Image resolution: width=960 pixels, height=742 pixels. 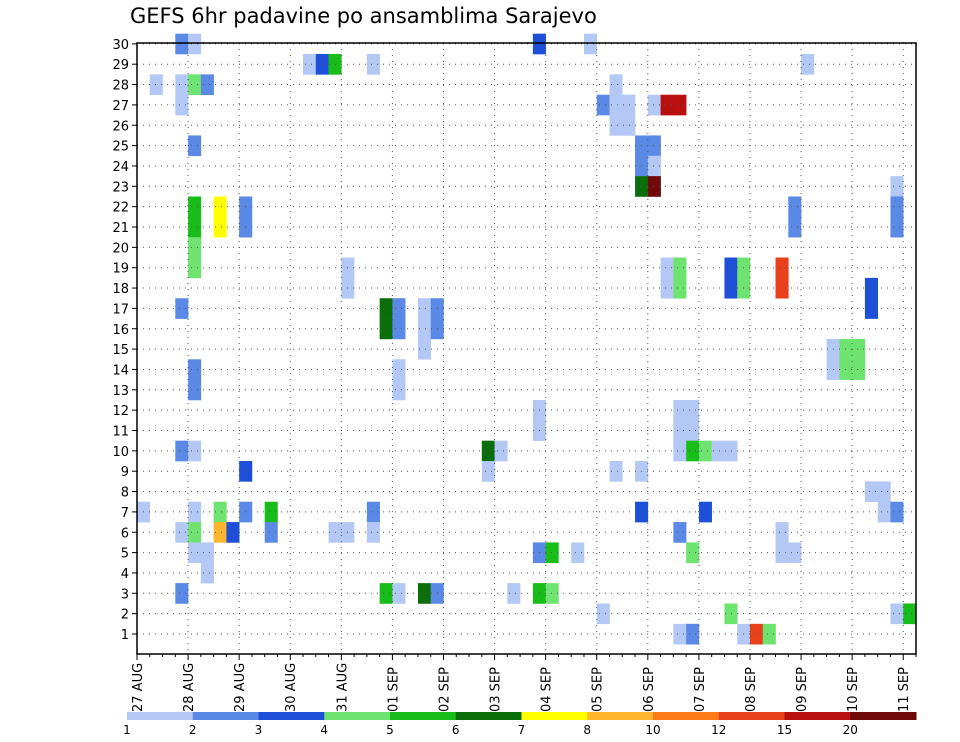 What do you see at coordinates (240, 687) in the screenshot?
I see `x-tick-label: 29 AUG` at bounding box center [240, 687].